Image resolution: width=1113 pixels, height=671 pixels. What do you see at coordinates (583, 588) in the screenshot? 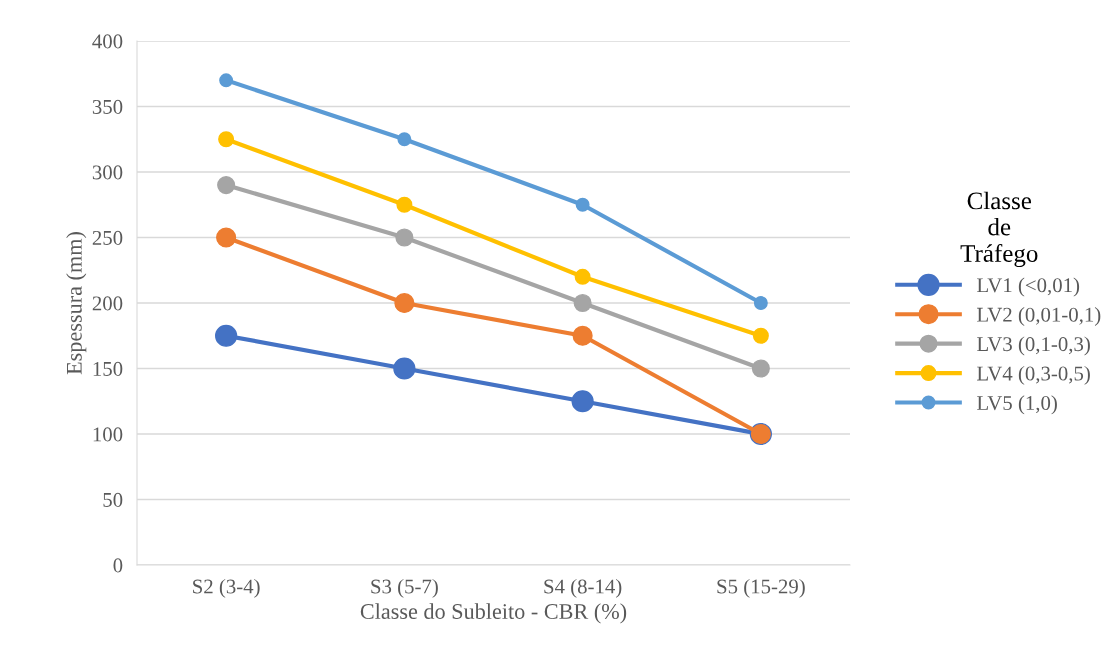
I see `x-tick-label: S4 (8-14)` at bounding box center [583, 588].